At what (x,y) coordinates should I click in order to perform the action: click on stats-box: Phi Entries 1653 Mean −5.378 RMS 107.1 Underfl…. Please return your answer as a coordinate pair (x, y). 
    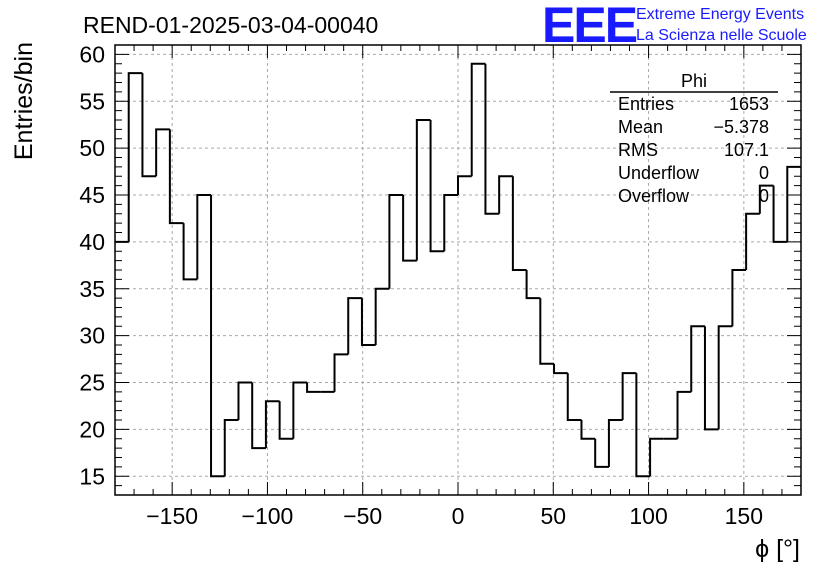
    Looking at the image, I should click on (694, 138).